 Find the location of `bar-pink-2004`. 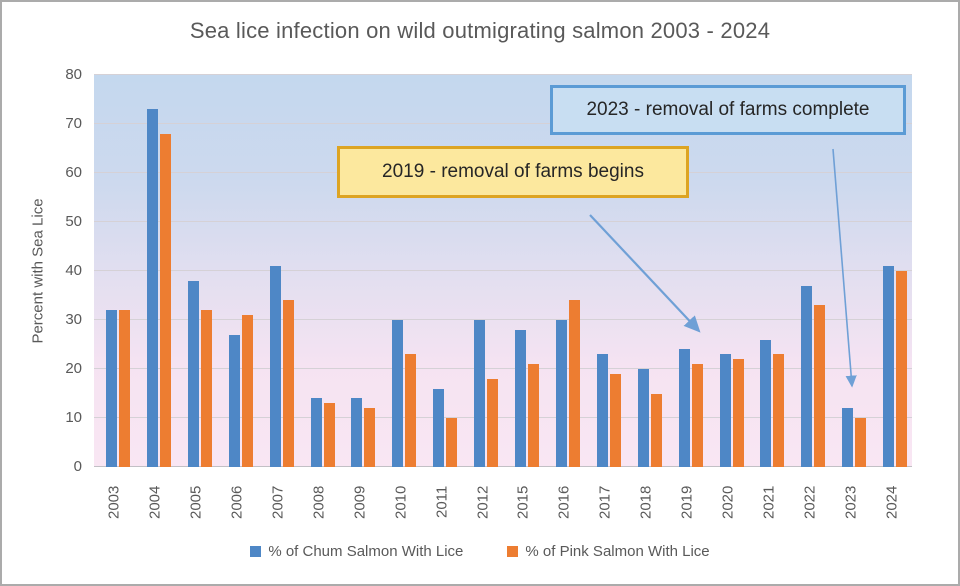

bar-pink-2004 is located at coordinates (165, 300).